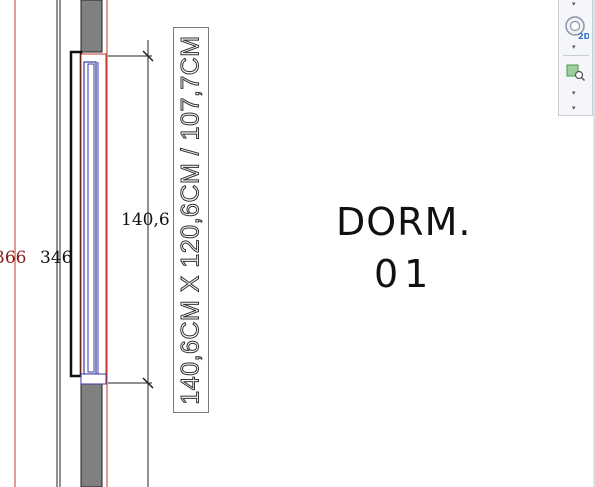  I want to click on room-tag-number: 01, so click(404, 274).